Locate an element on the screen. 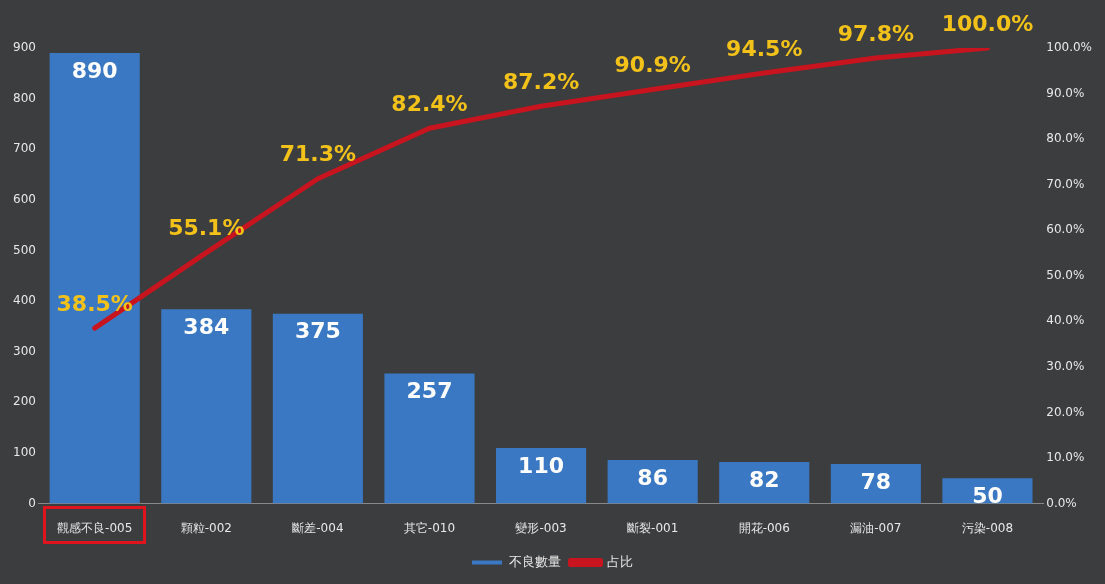 Image resolution: width=1105 pixels, height=584 pixels. y2-tick-label: 0.0% is located at coordinates (1061, 502).